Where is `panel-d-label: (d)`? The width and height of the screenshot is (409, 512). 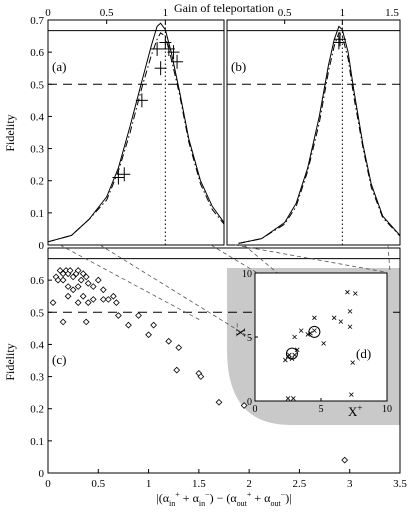
panel-d-label: (d) is located at coordinates (363, 353).